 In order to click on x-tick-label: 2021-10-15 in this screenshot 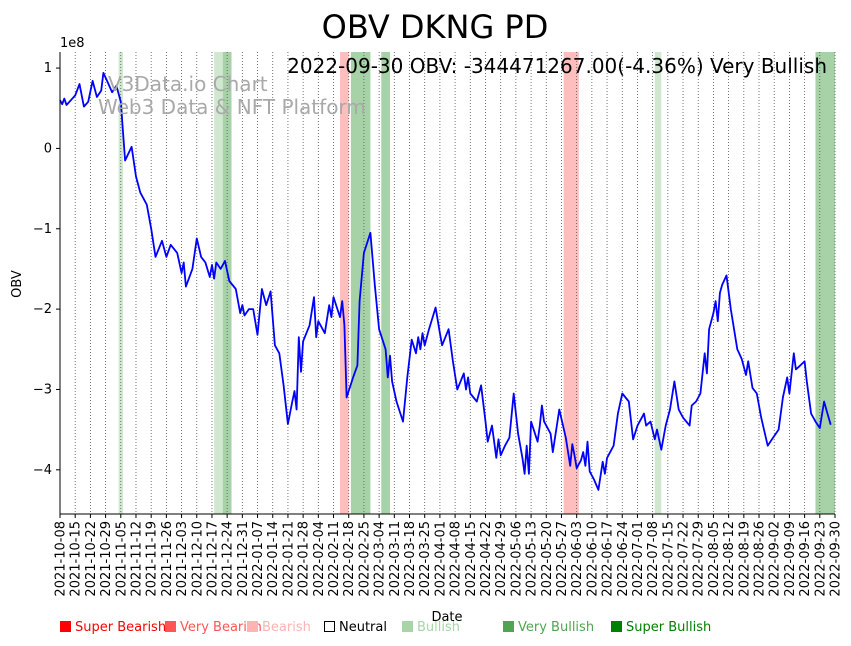, I will do `click(76, 559)`.